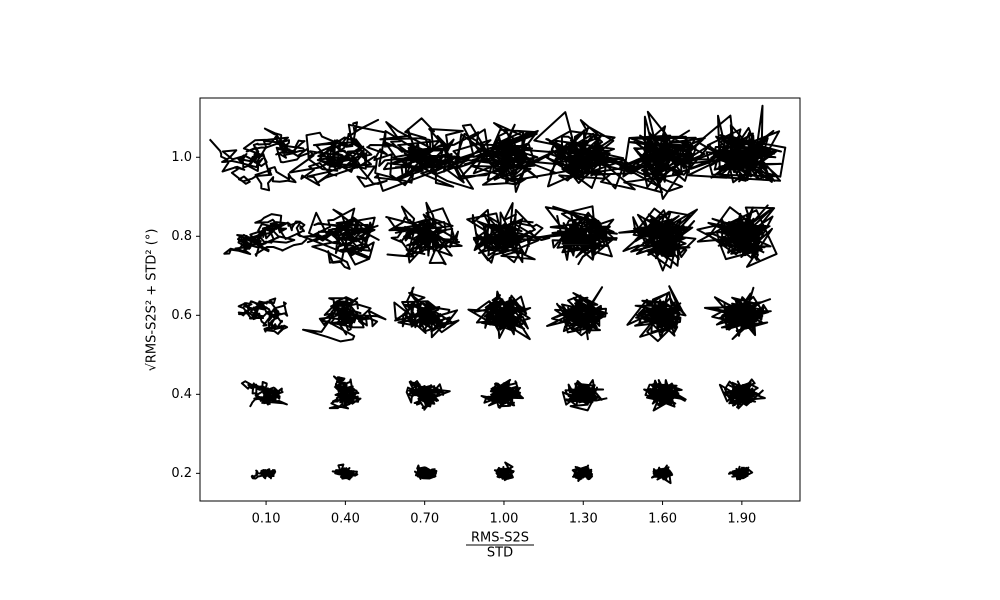 This screenshot has height=600, width=1000. What do you see at coordinates (424, 519) in the screenshot?
I see `x-tick-label: 0.70` at bounding box center [424, 519].